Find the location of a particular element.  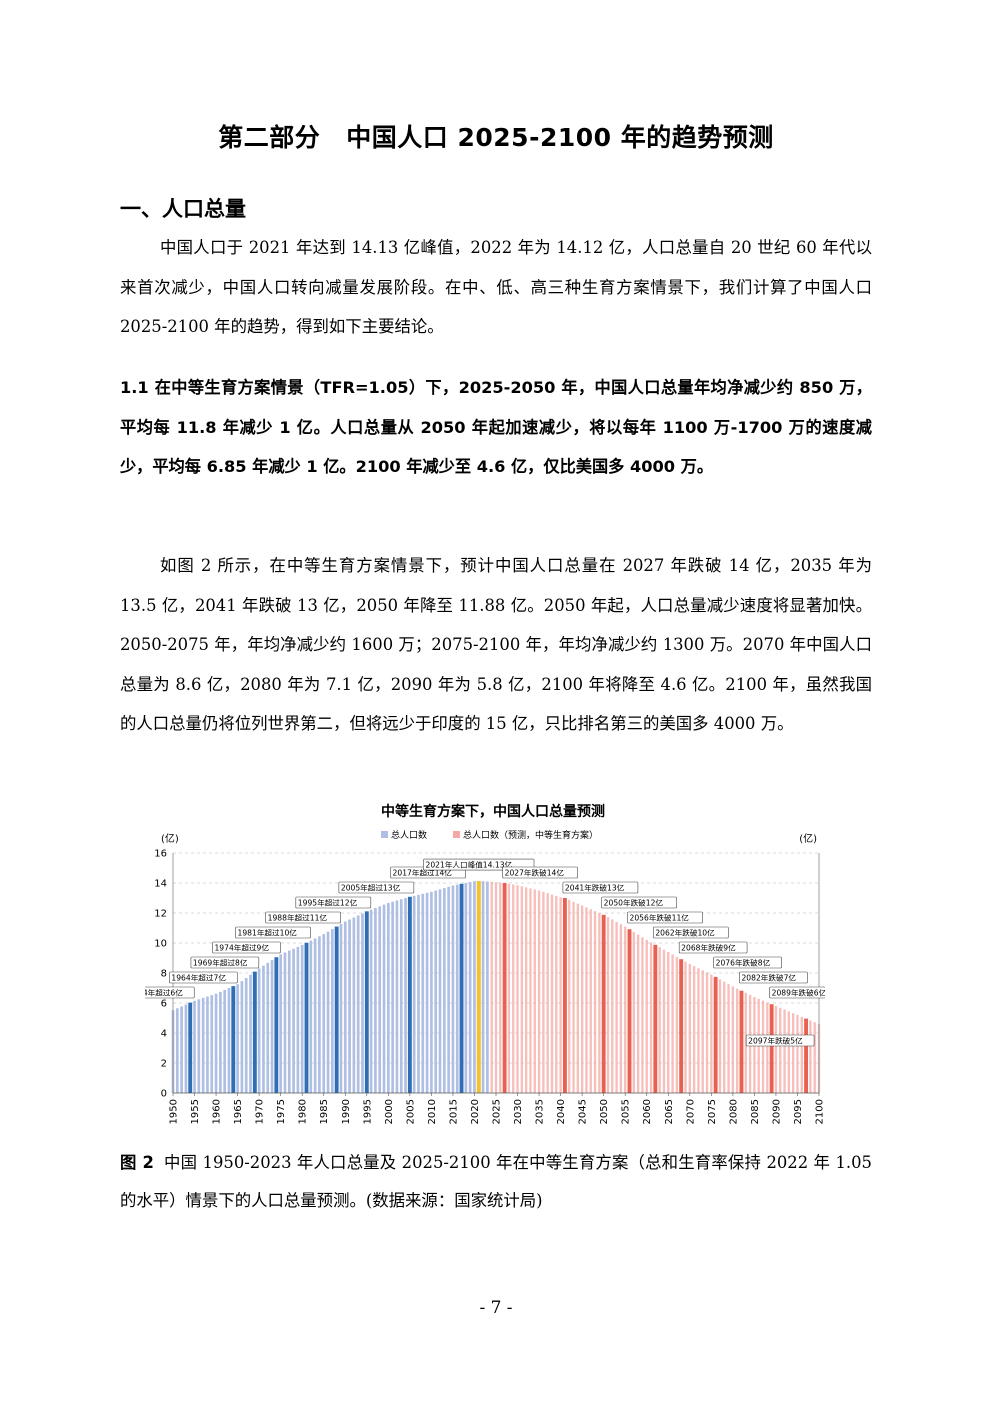

y-tick-left: 16 is located at coordinates (160, 854).